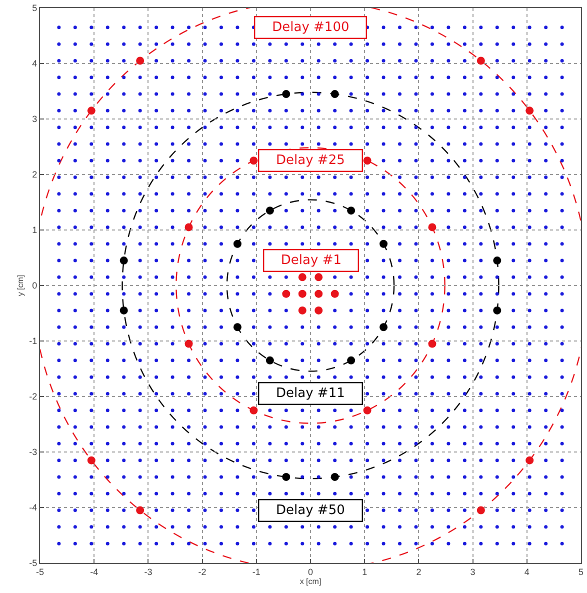 This screenshot has height=593, width=587. I want to click on x-tick-label: -4, so click(94, 571).